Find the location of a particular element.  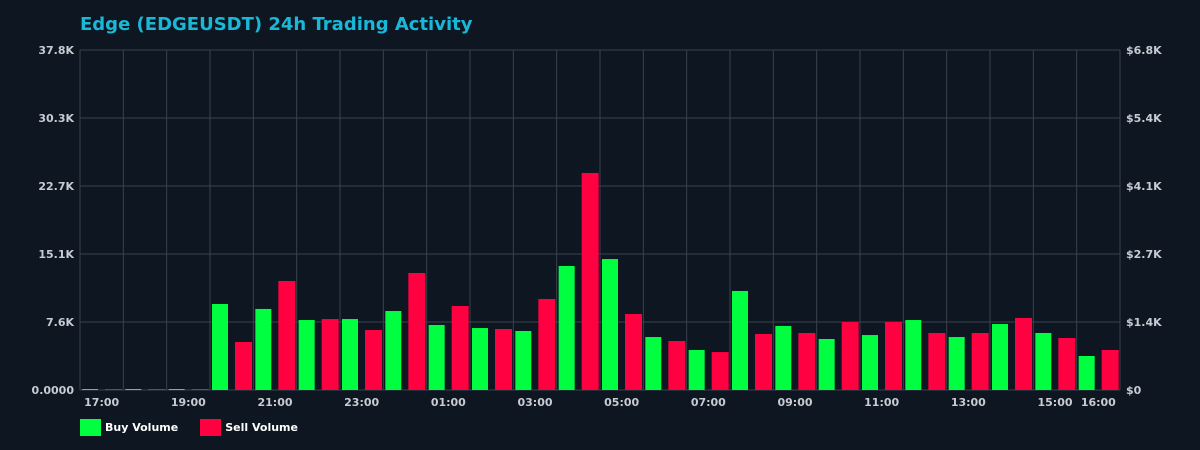

legend: Buy Volume Sell Volume is located at coordinates (200, 427).